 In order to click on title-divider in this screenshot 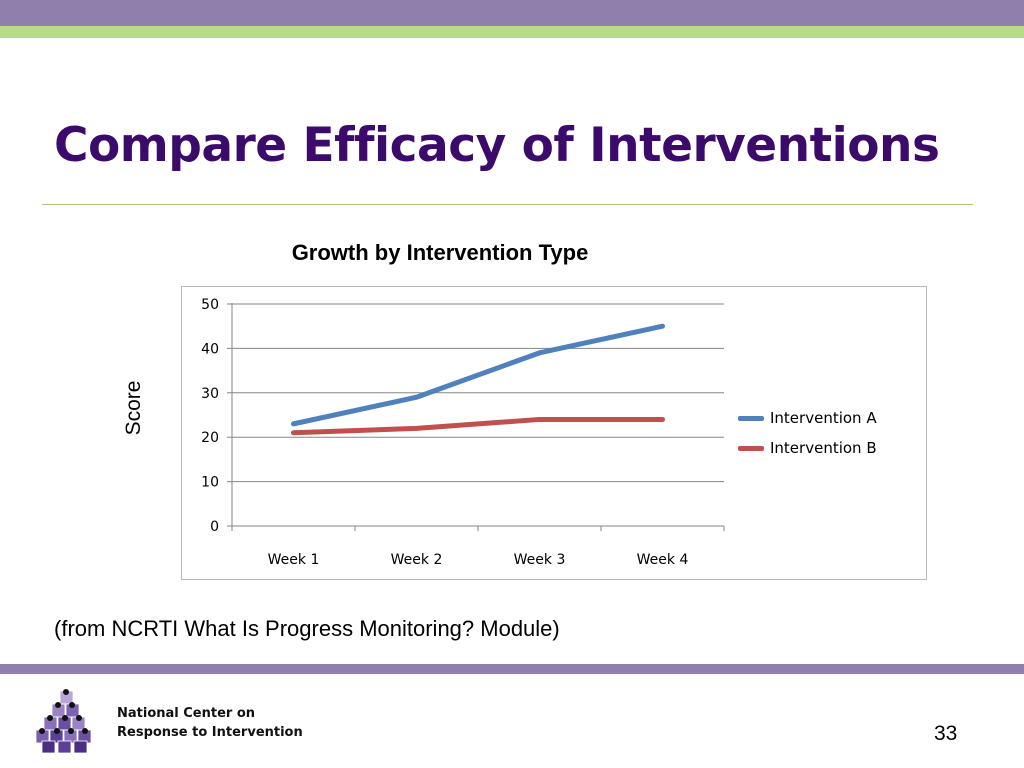, I will do `click(507, 204)`.